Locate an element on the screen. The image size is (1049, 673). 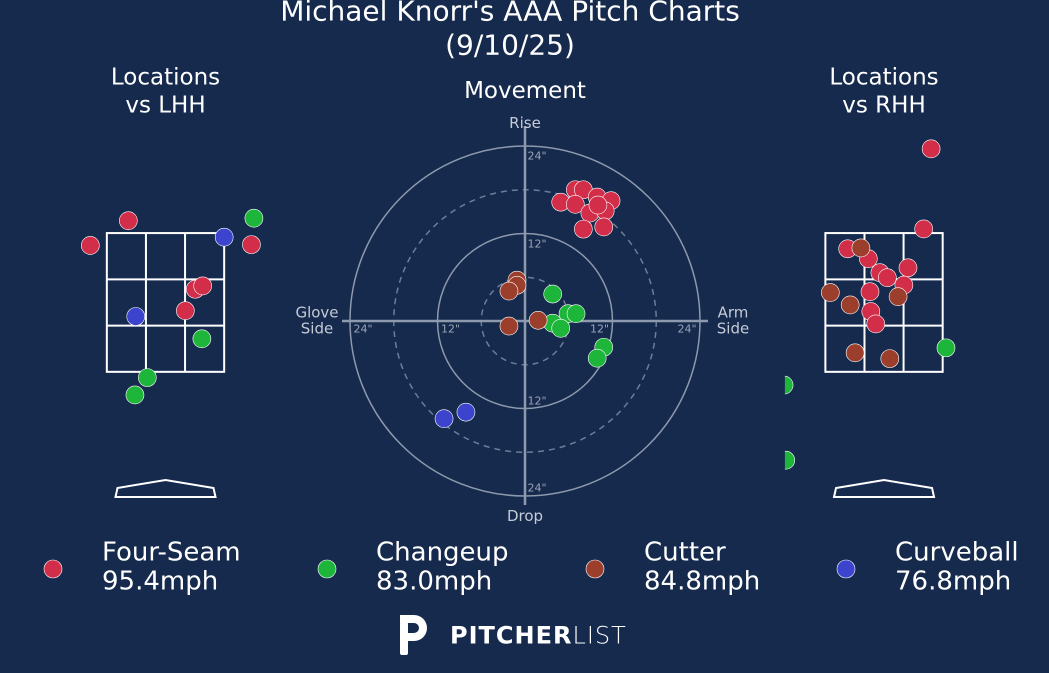
legend-speed: 76.8mph is located at coordinates (953, 581).